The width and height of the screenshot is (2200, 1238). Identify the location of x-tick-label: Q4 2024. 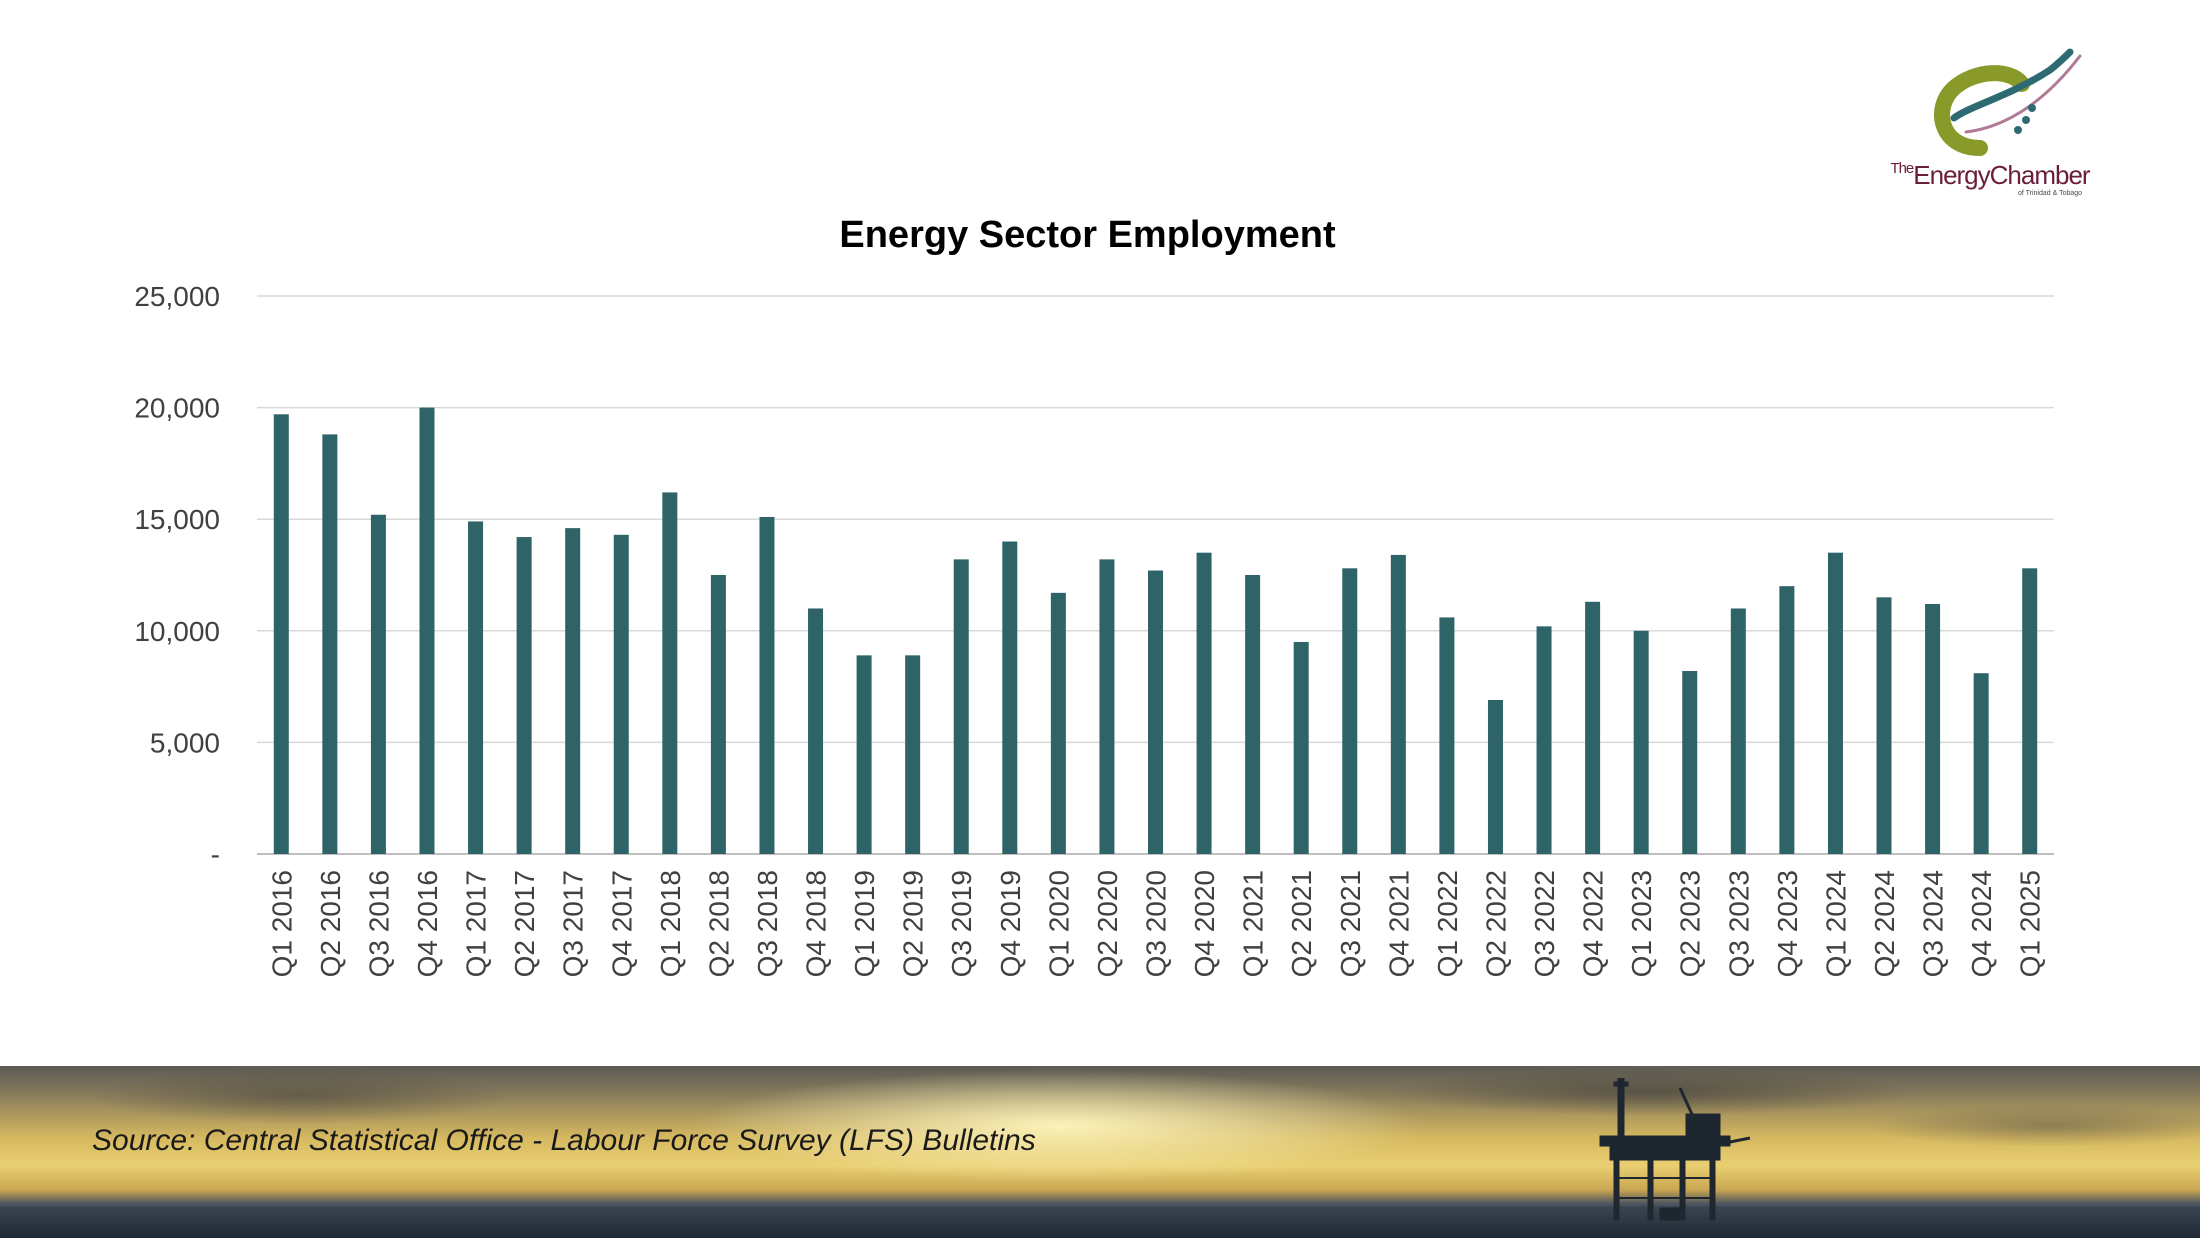
(1981, 923).